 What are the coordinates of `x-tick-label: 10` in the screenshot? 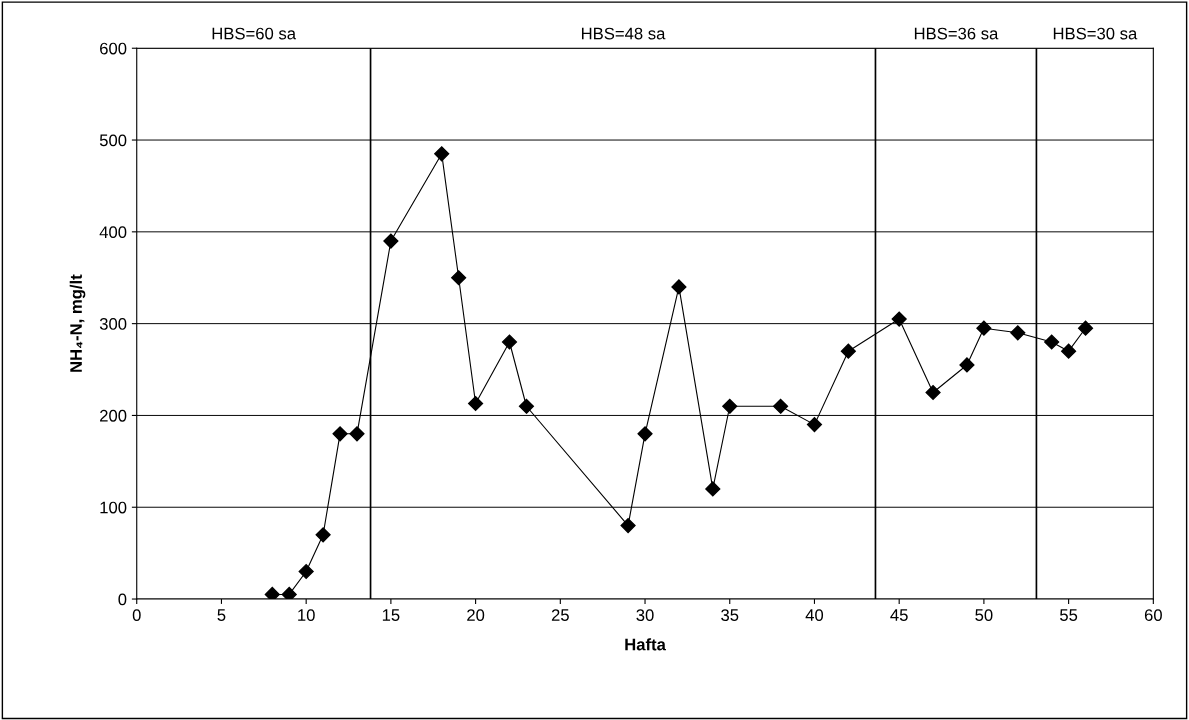 It's located at (306, 615).